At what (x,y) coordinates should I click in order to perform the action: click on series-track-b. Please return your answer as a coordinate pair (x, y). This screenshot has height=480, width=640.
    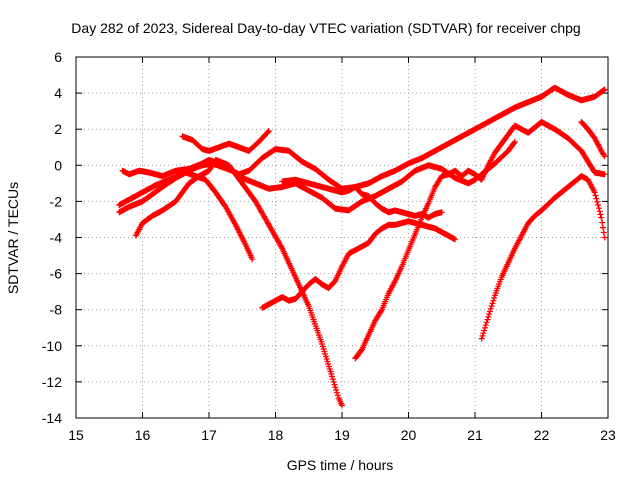
    Looking at the image, I should click on (317, 176).